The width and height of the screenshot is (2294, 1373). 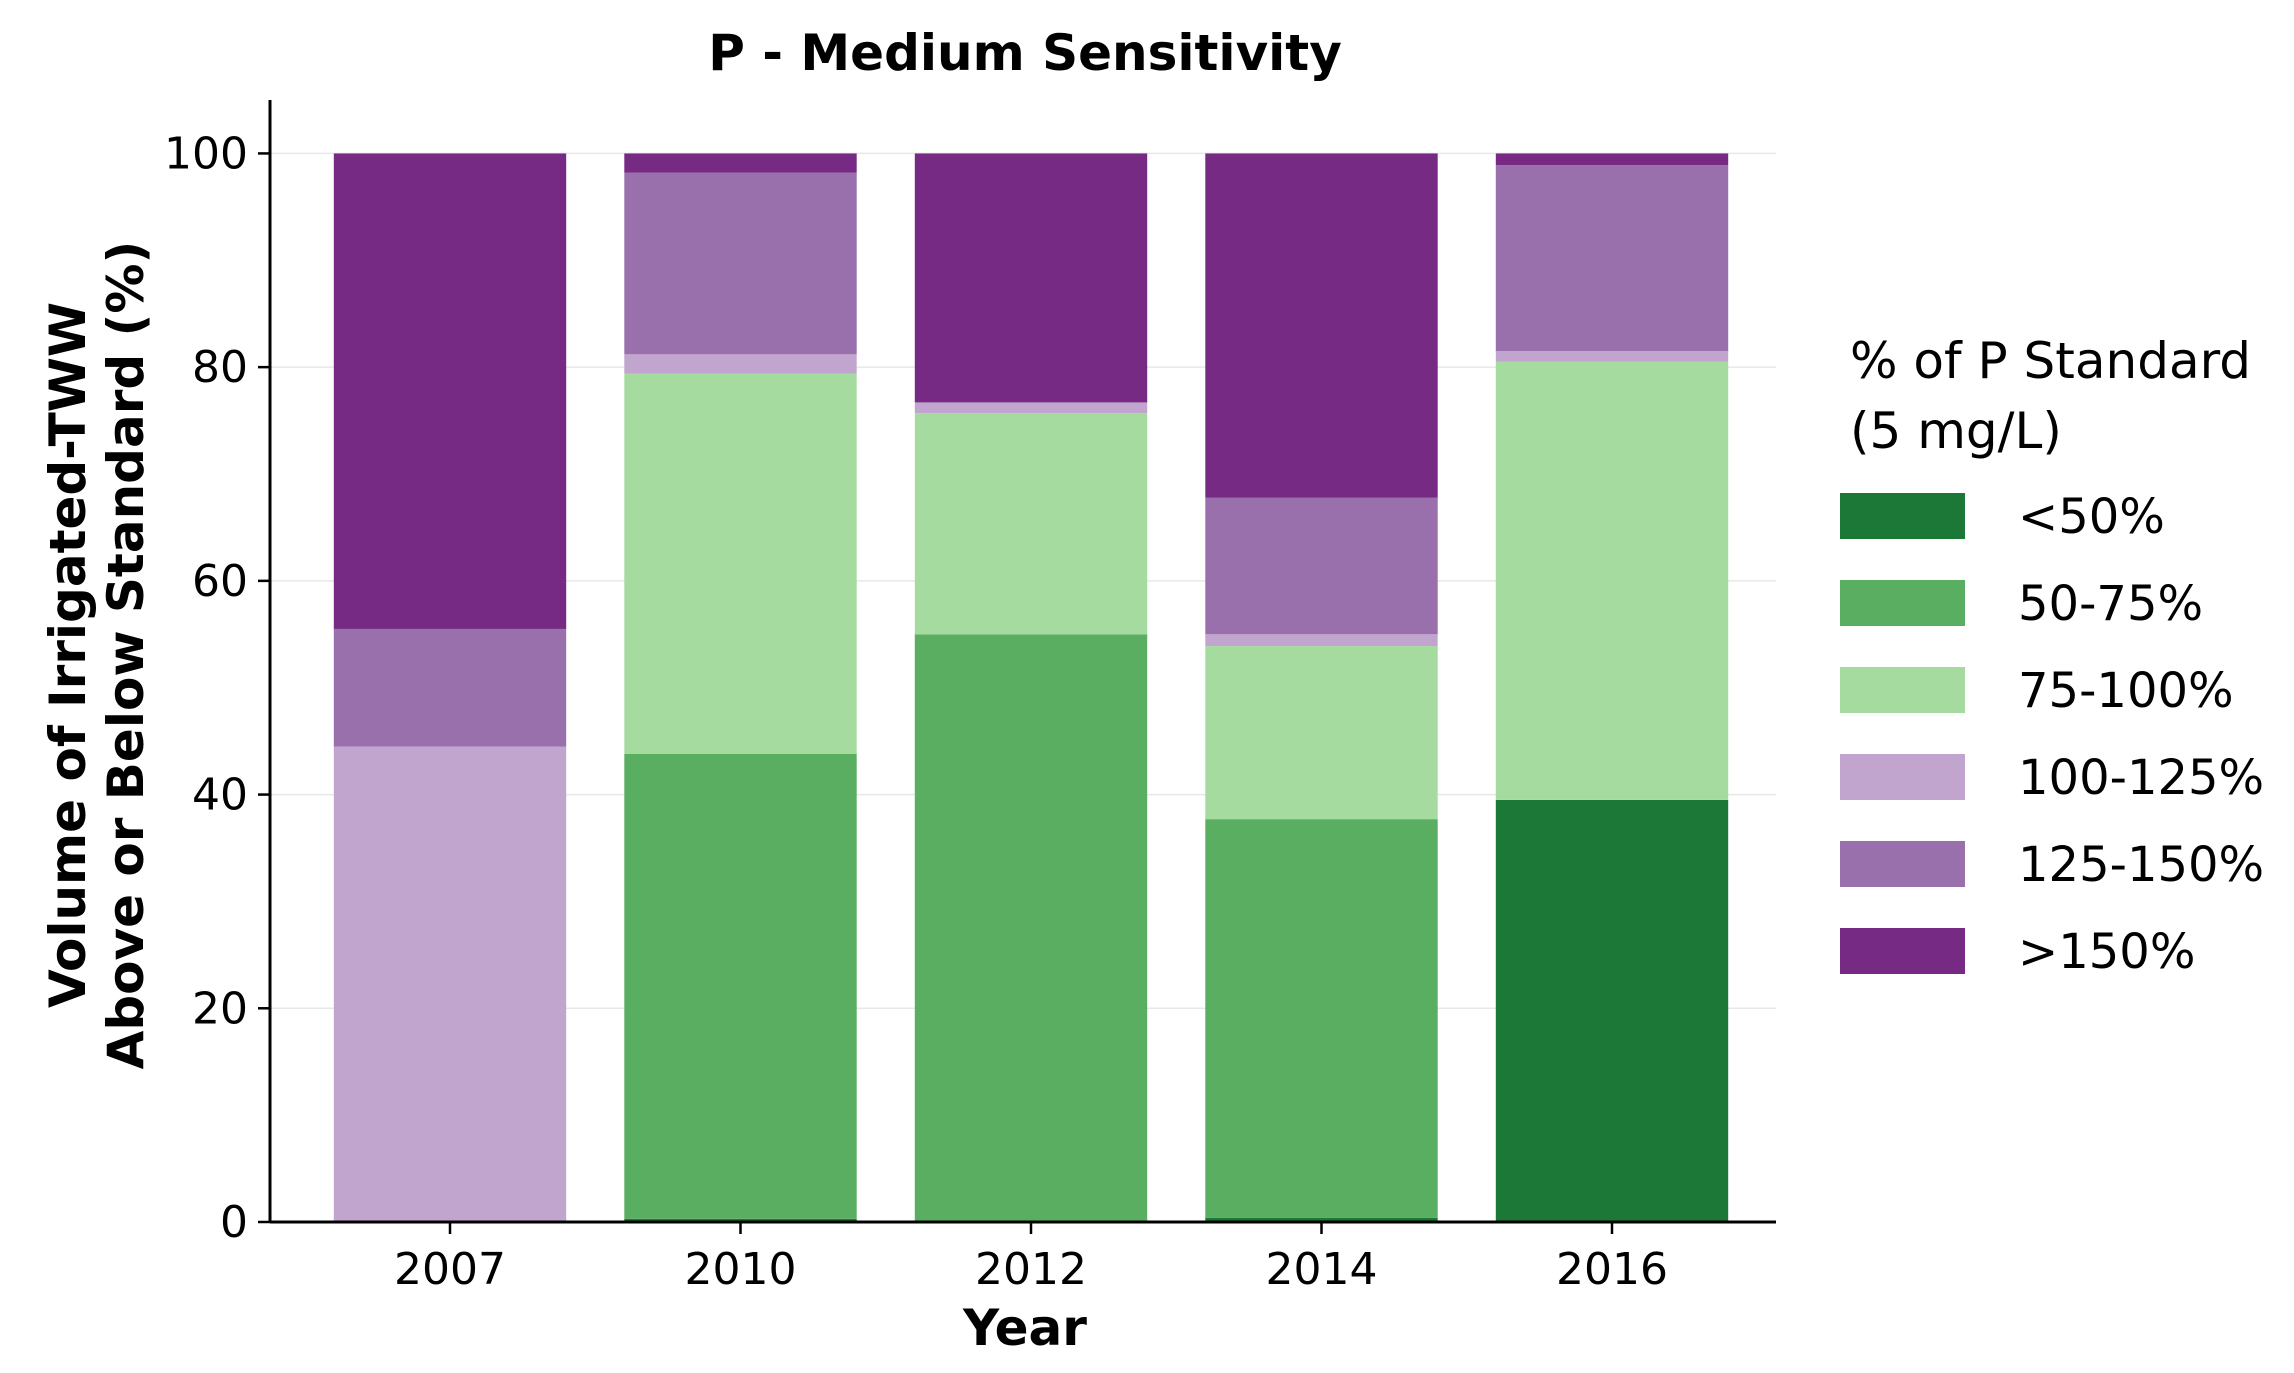 What do you see at coordinates (450, 1269) in the screenshot?
I see `x-tick-label-2007: 2007` at bounding box center [450, 1269].